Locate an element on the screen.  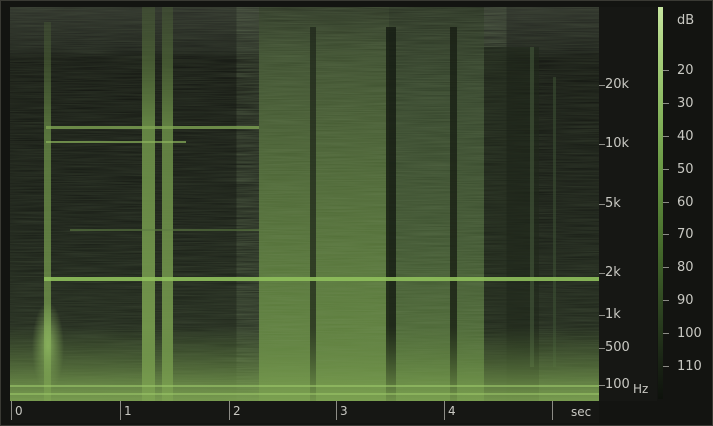
db-tick-label: 20 is located at coordinates (685, 70).